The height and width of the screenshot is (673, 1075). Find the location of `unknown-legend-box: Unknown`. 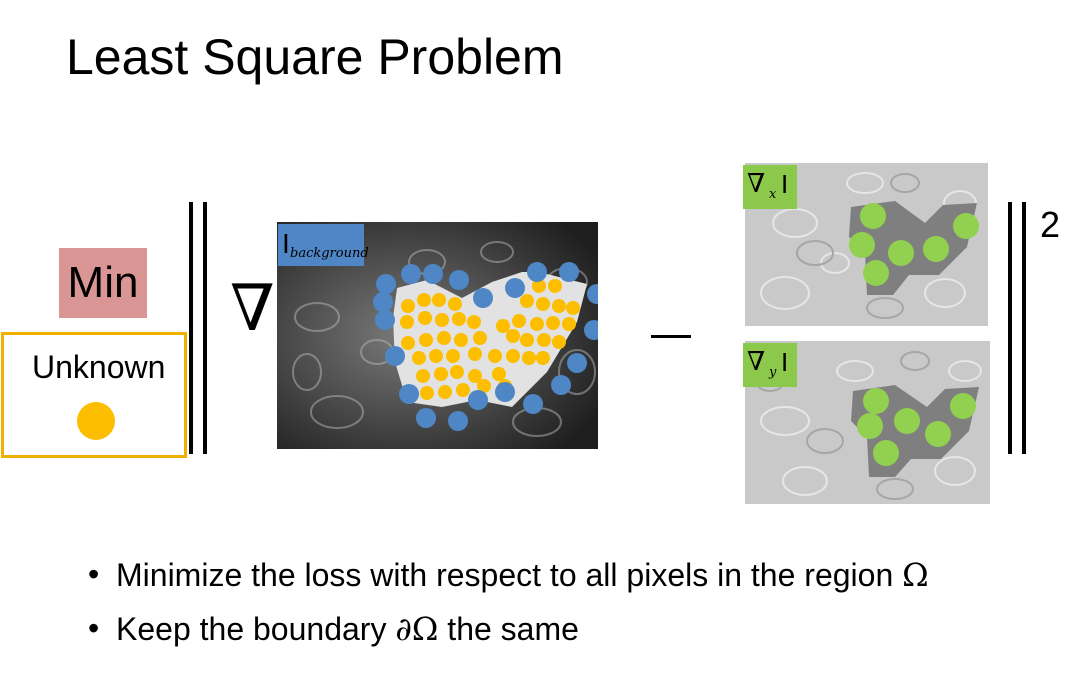

unknown-legend-box: Unknown is located at coordinates (94, 395).